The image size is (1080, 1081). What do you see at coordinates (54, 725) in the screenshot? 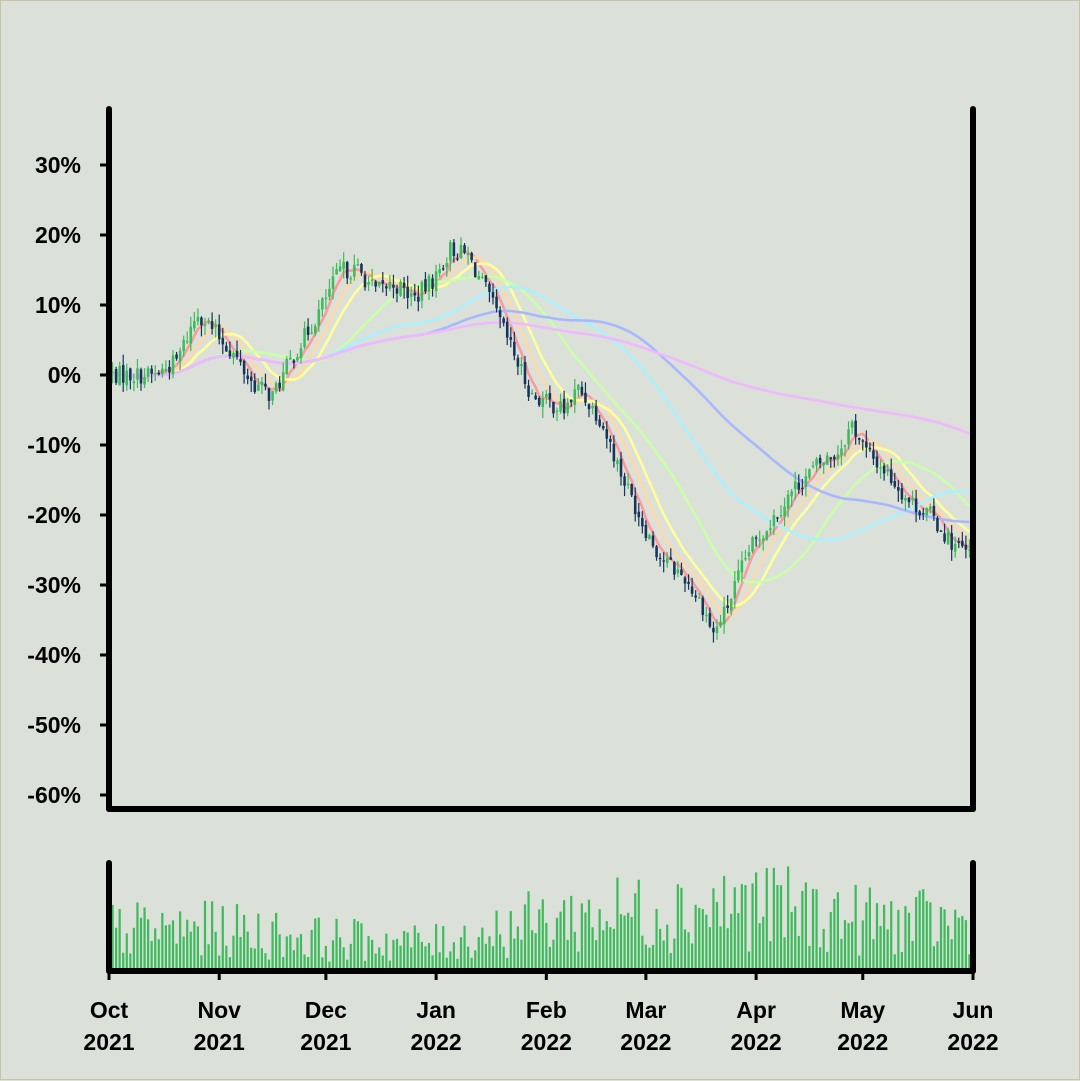
I see `y-tick-label: -50%` at bounding box center [54, 725].